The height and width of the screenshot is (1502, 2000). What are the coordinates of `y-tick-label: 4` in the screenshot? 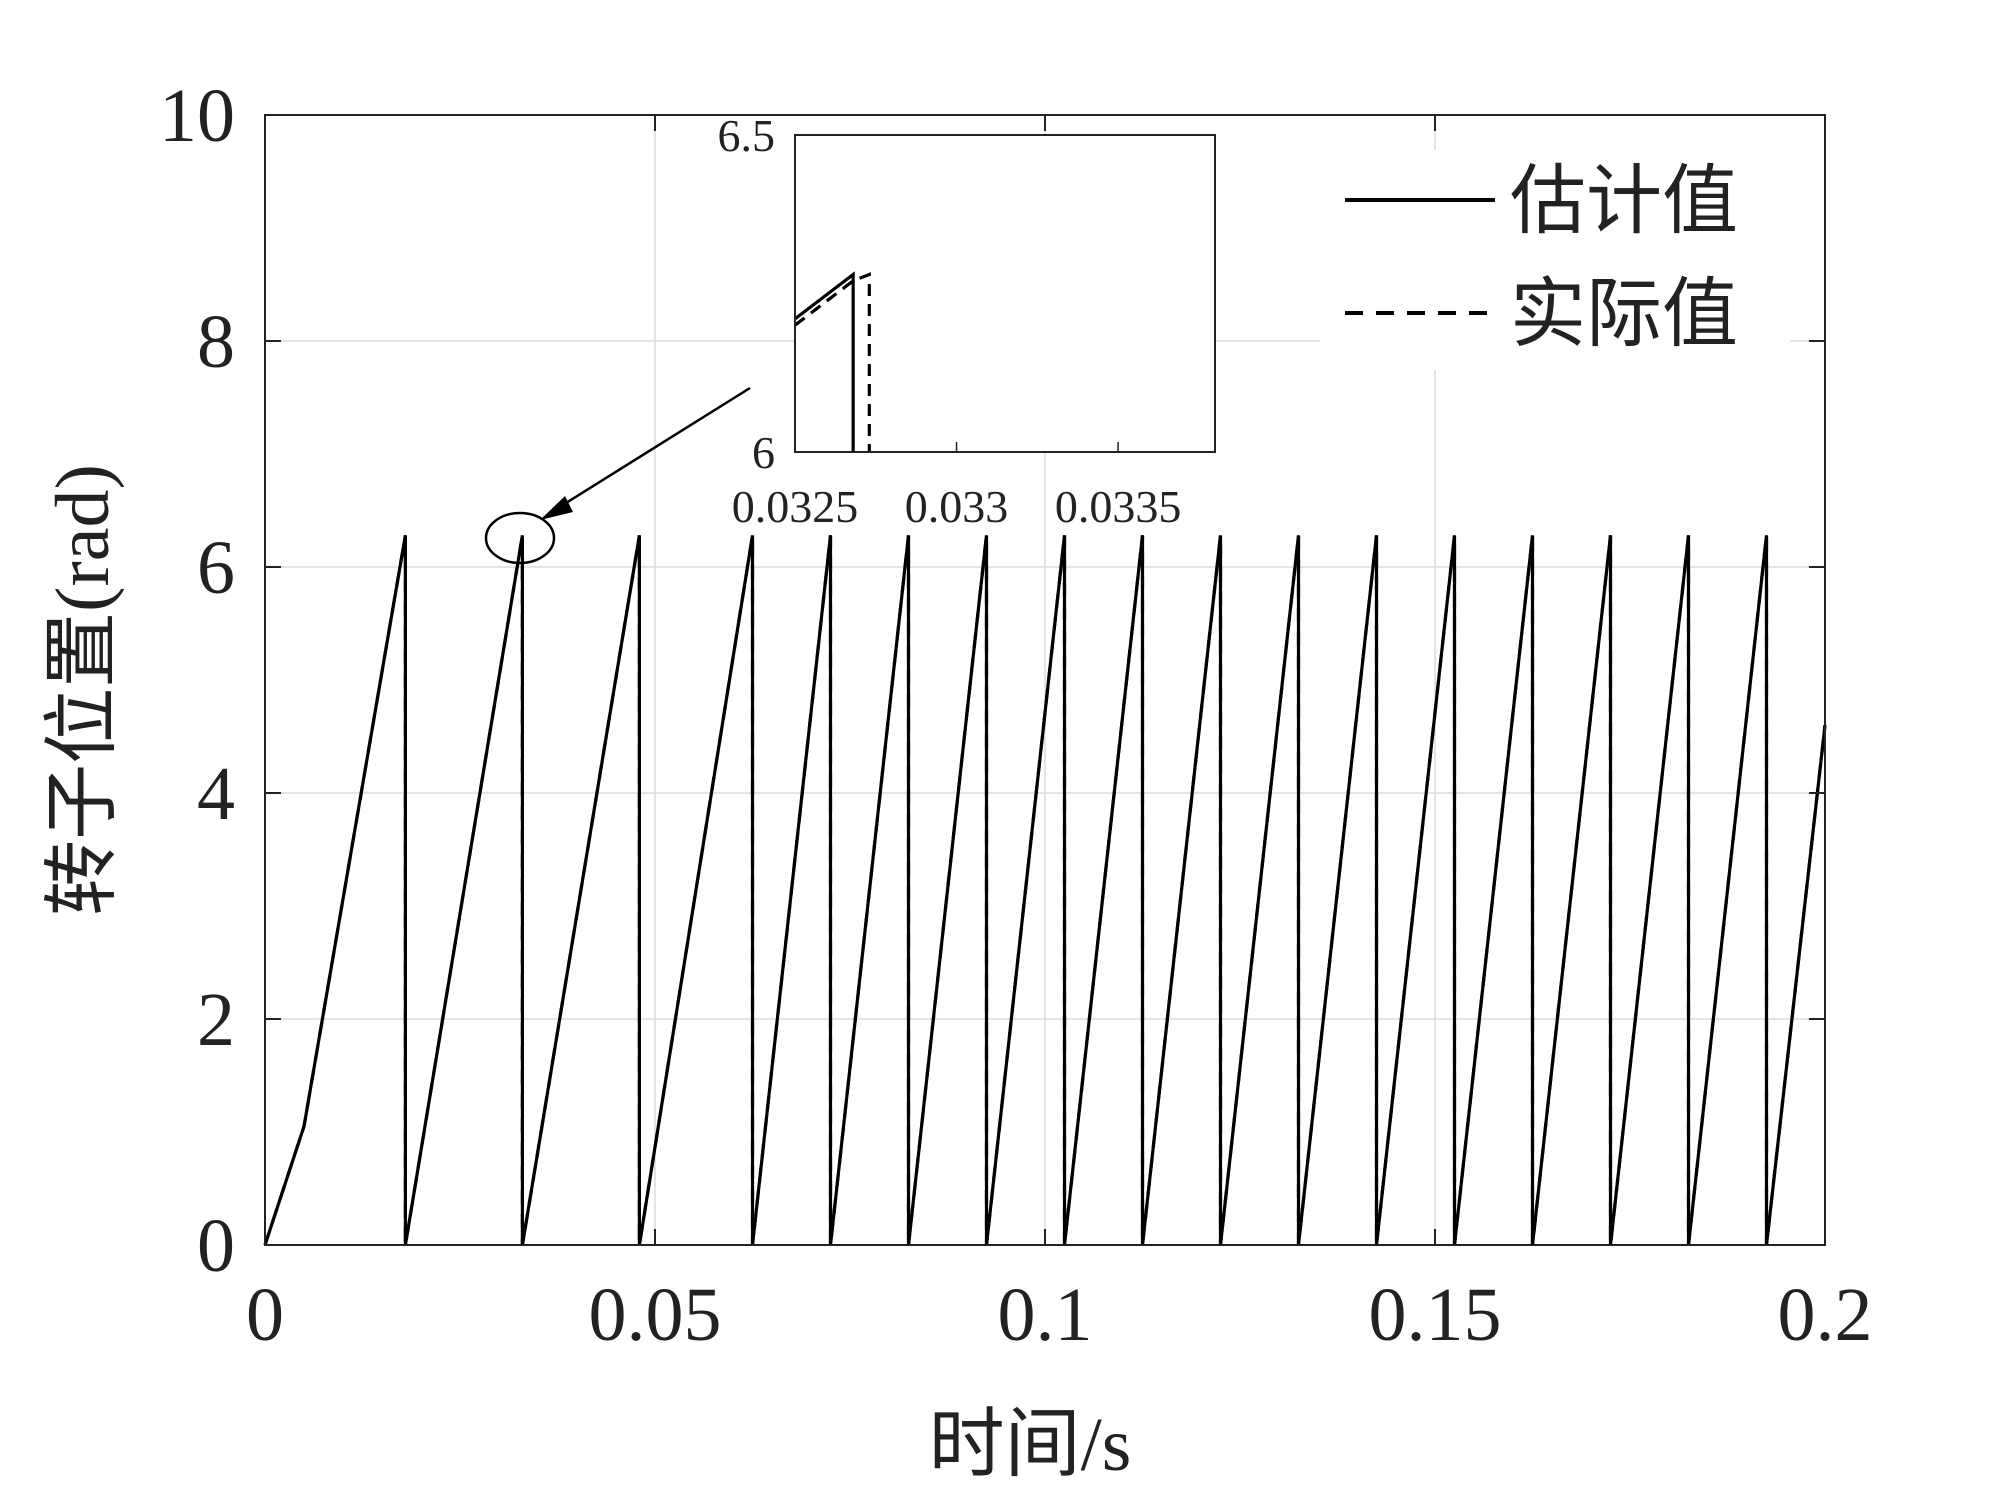 It's located at (216, 794).